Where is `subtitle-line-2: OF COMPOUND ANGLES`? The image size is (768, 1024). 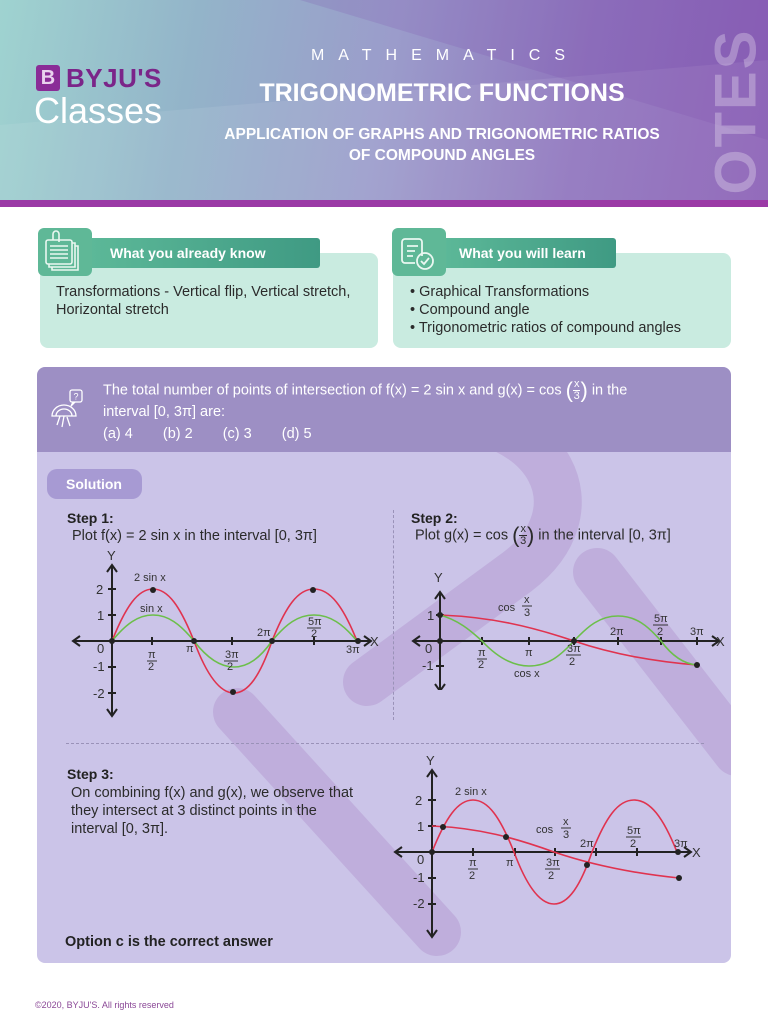 subtitle-line-2: OF COMPOUND ANGLES is located at coordinates (442, 155).